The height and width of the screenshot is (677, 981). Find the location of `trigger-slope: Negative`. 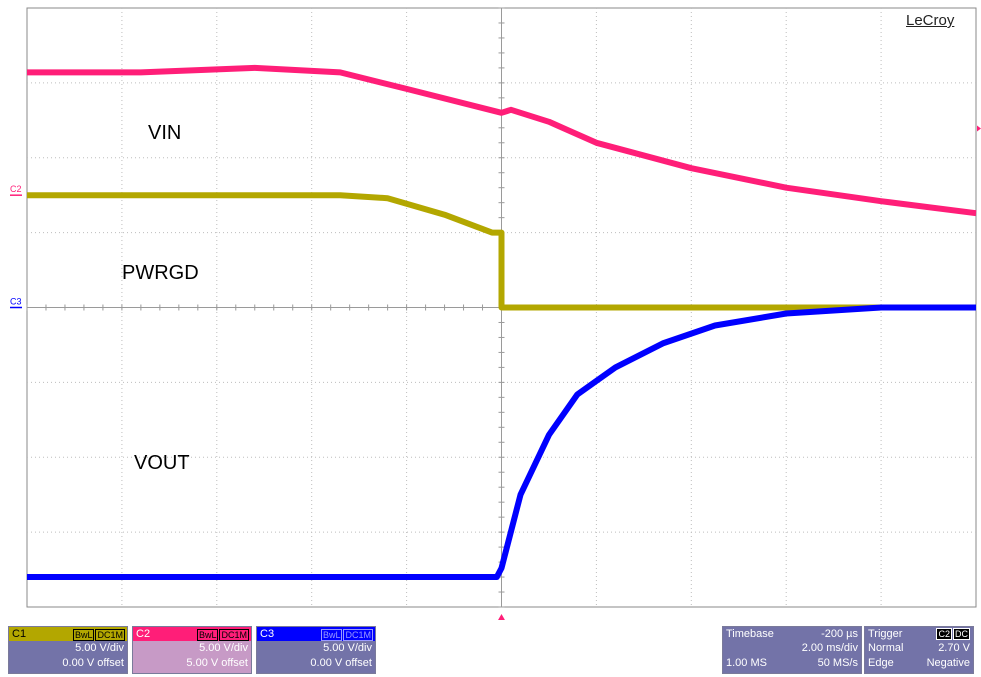

trigger-slope: Negative is located at coordinates (948, 663).